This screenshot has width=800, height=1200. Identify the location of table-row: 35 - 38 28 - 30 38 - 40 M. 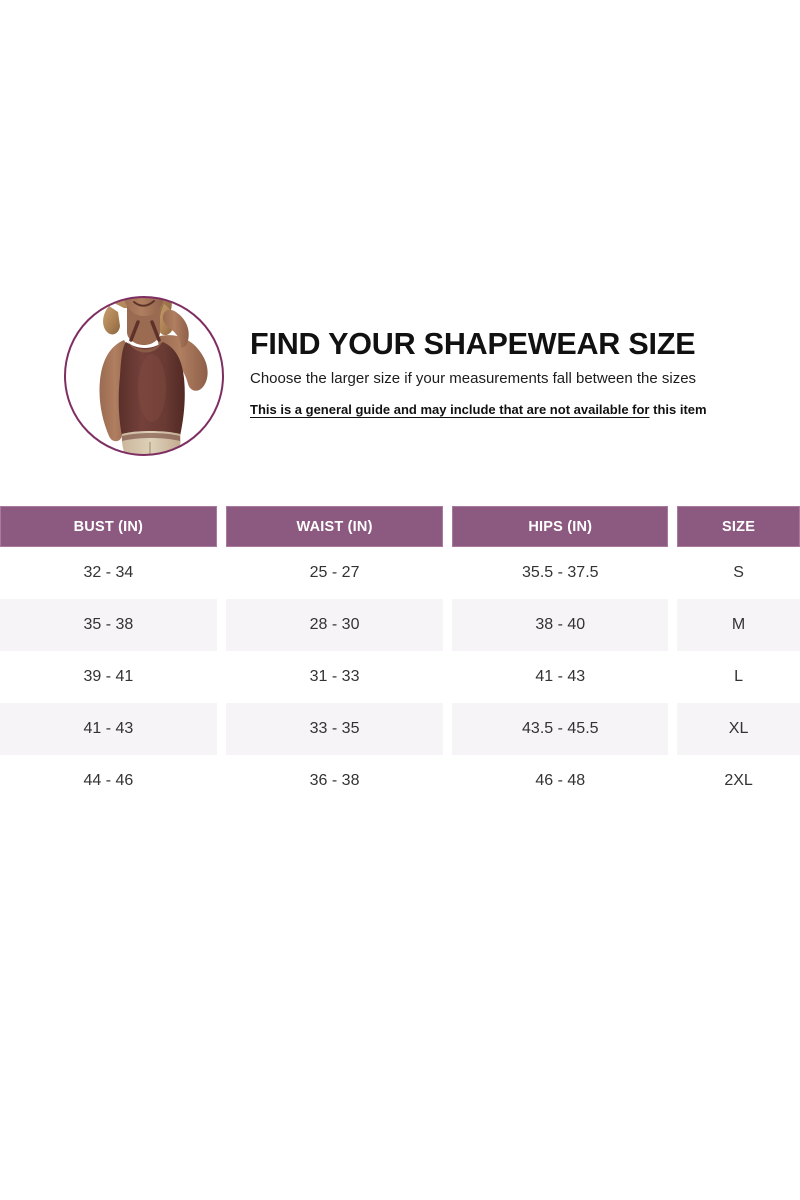
(400, 625).